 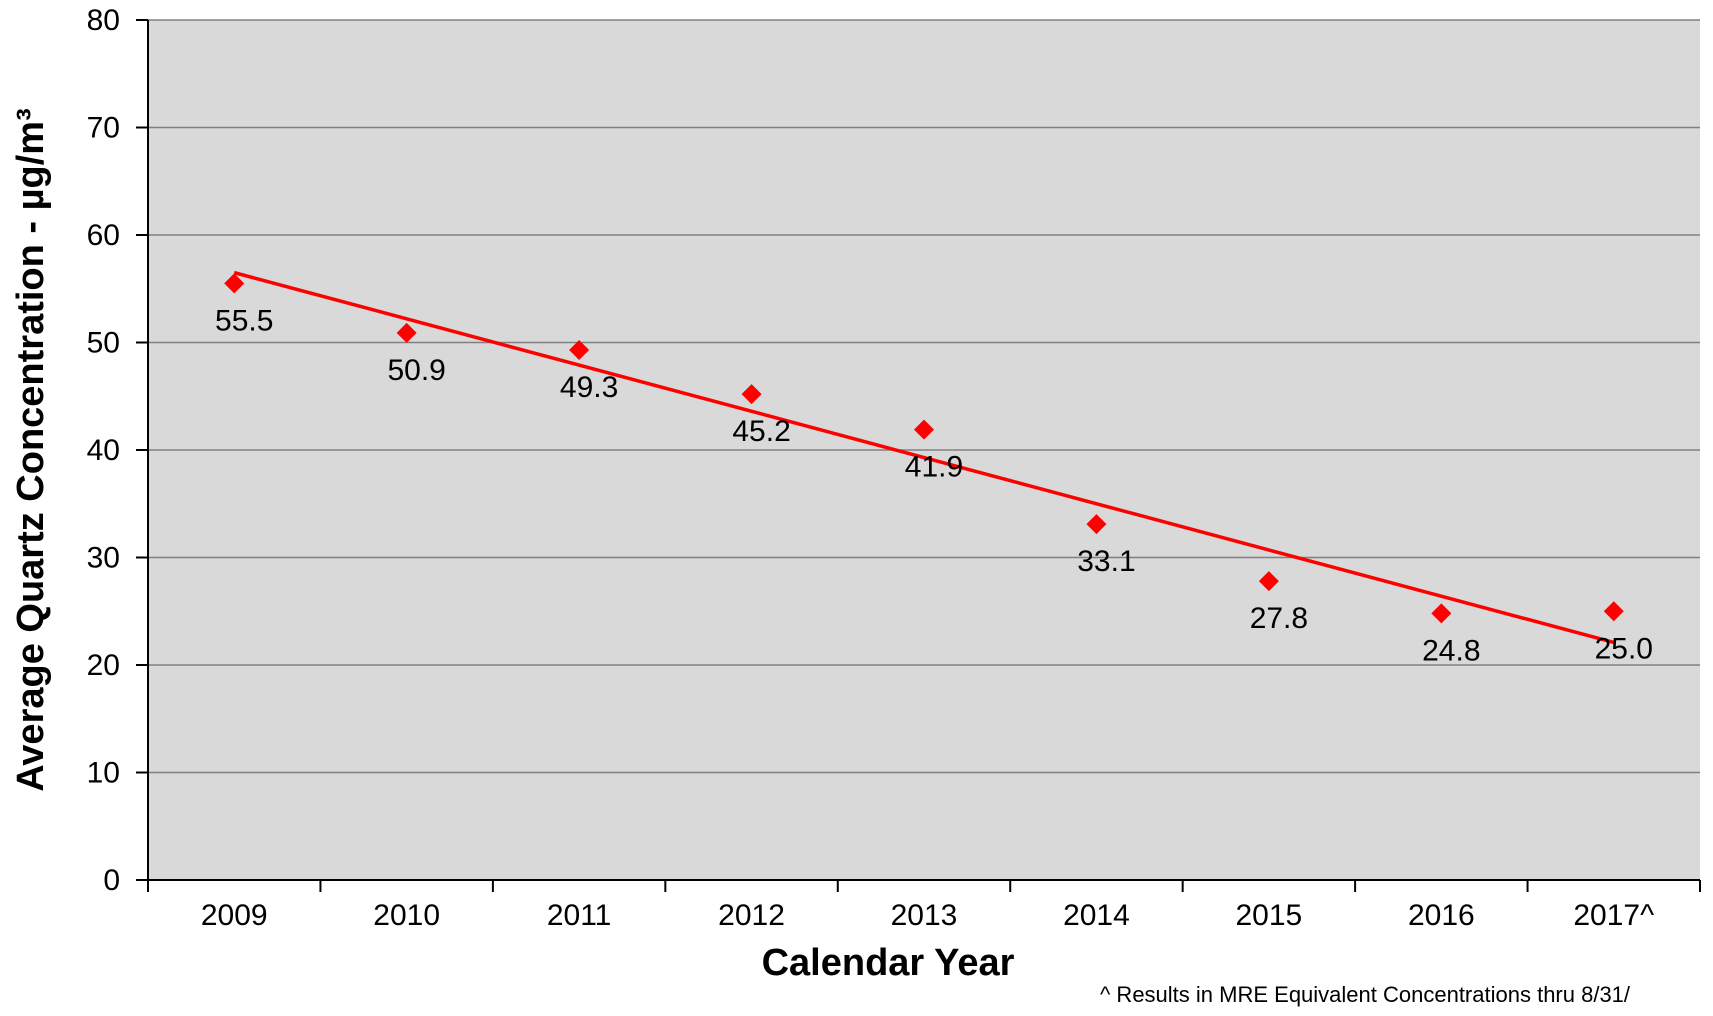 I want to click on x-axis-ticks: 2009 2010 2011 2012 2013 2014 2015 2016 2017^, so click(x=924, y=906).